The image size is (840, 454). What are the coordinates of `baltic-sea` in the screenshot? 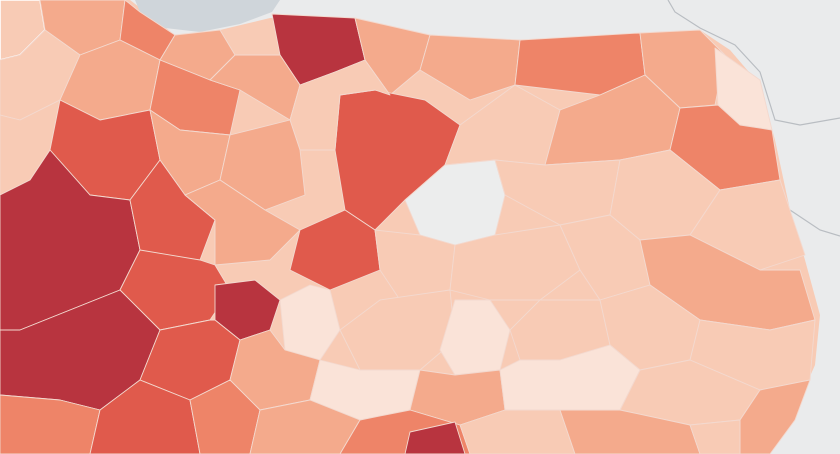 It's located at (207, 16).